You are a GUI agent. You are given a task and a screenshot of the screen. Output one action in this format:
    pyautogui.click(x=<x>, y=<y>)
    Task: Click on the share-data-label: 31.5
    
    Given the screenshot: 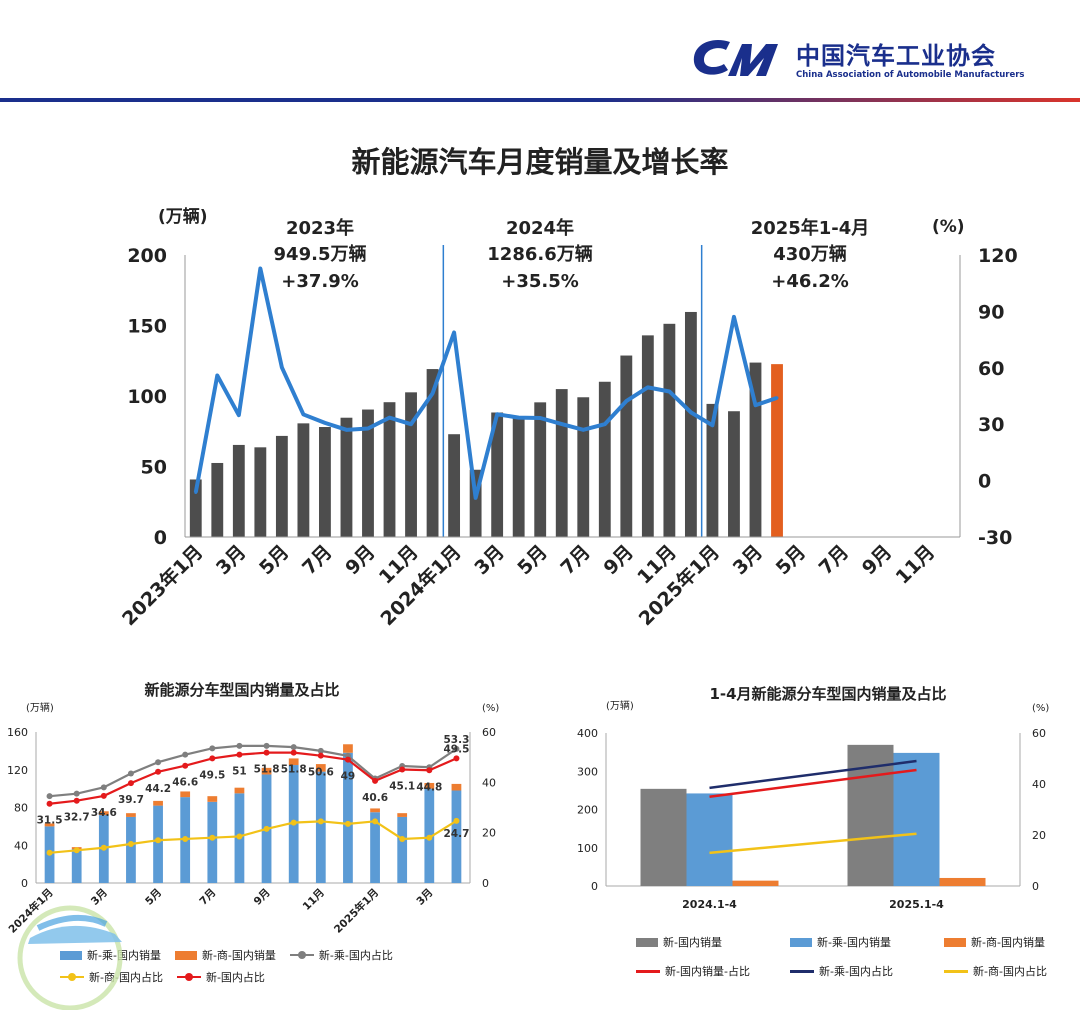 What is the action you would take?
    pyautogui.click(x=50, y=821)
    